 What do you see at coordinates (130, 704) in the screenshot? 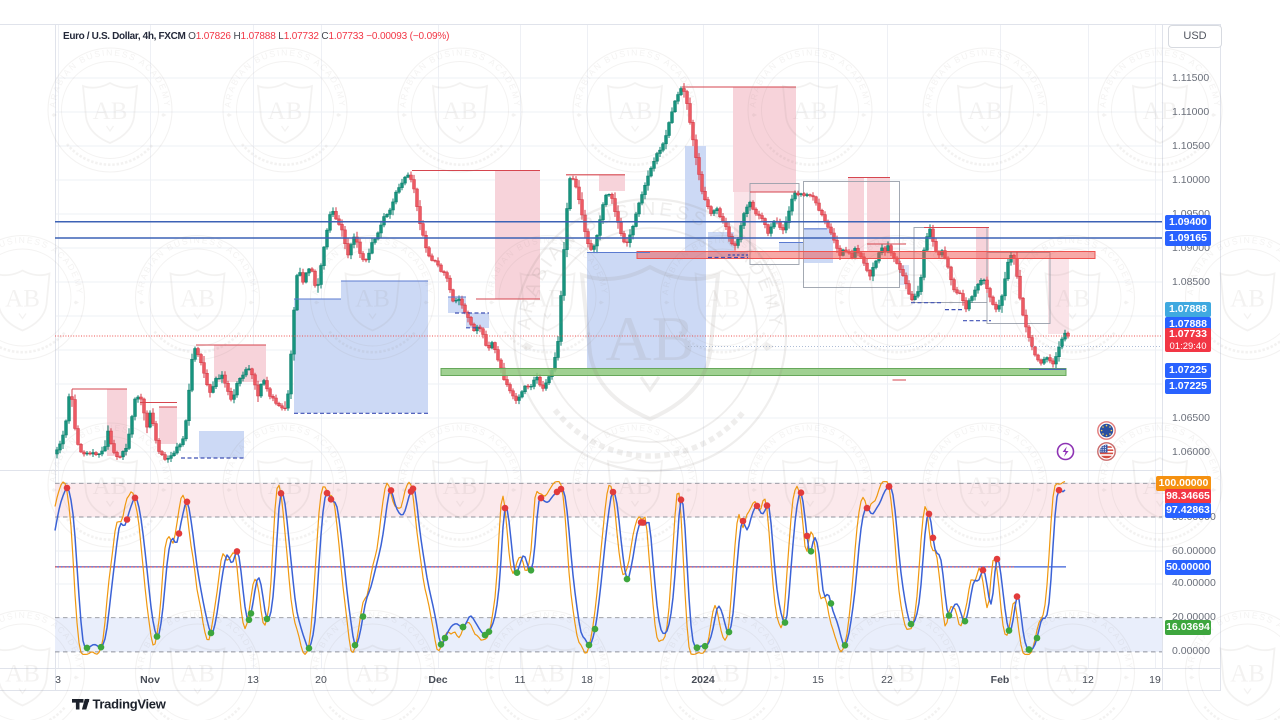
I see `svg-text: TradingView` at bounding box center [130, 704].